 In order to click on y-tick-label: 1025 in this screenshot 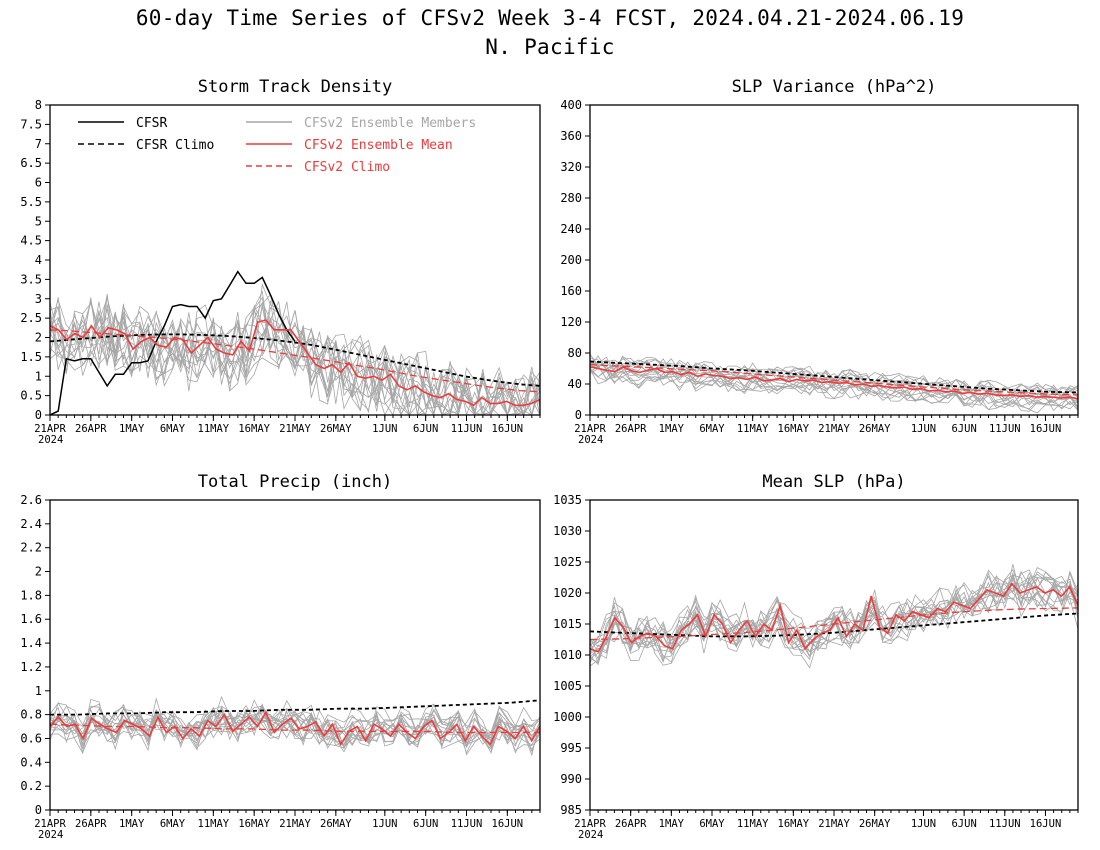, I will do `click(567, 562)`.